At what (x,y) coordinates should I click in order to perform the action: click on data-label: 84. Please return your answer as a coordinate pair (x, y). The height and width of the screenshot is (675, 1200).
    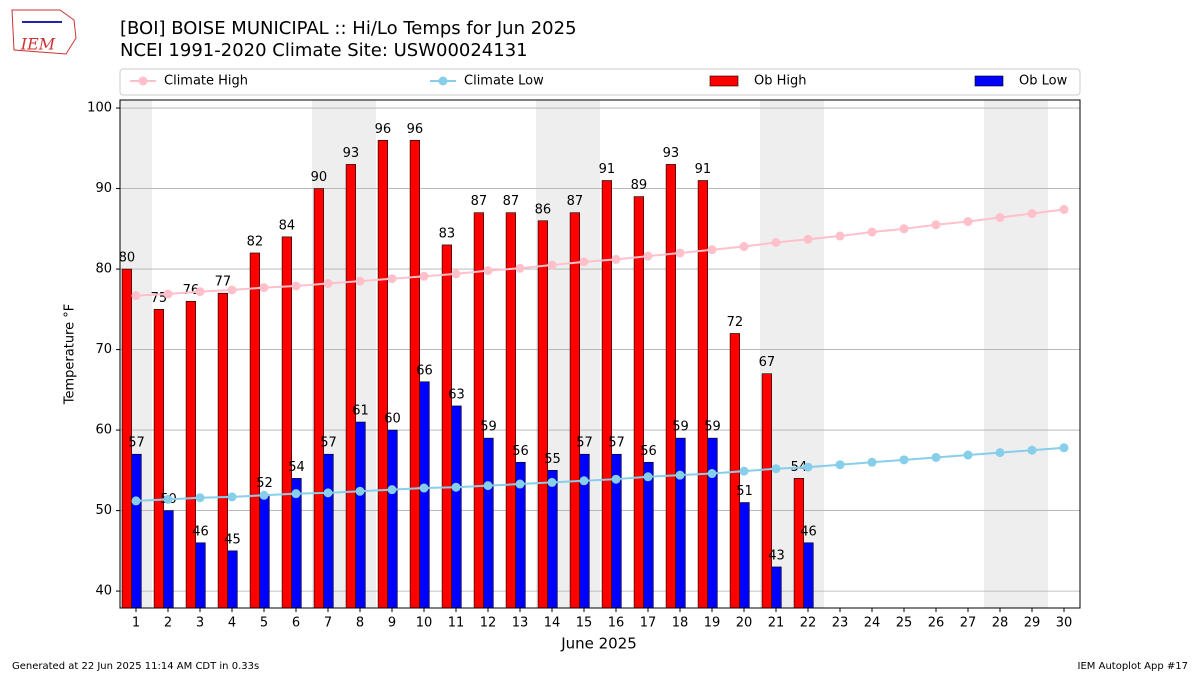
    Looking at the image, I should click on (287, 225).